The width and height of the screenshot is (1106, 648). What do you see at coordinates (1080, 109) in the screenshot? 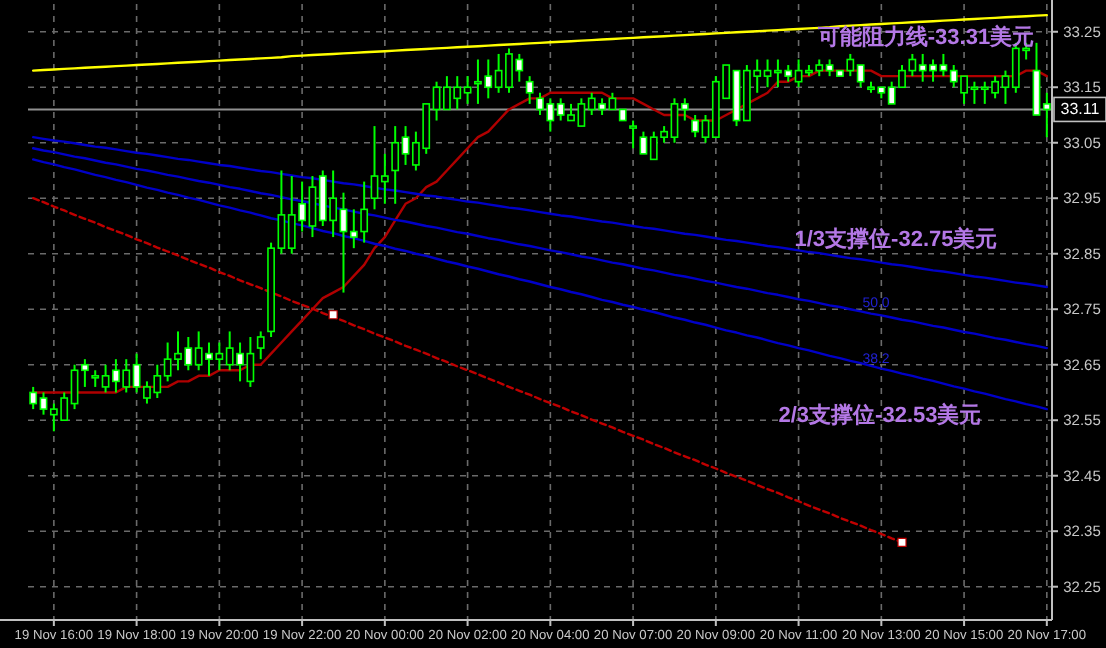
I see `ref-line-label: 33.11` at bounding box center [1080, 109].